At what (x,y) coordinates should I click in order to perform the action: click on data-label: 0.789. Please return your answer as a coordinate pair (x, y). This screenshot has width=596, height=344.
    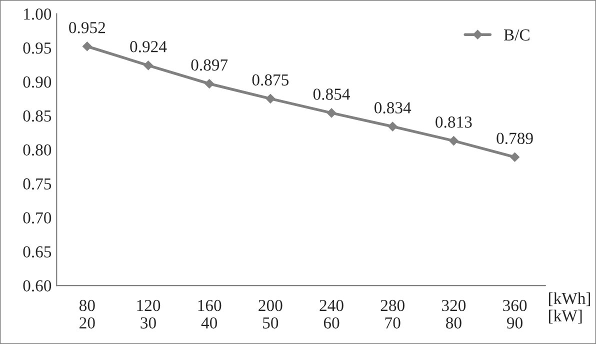
    Looking at the image, I should click on (514, 138).